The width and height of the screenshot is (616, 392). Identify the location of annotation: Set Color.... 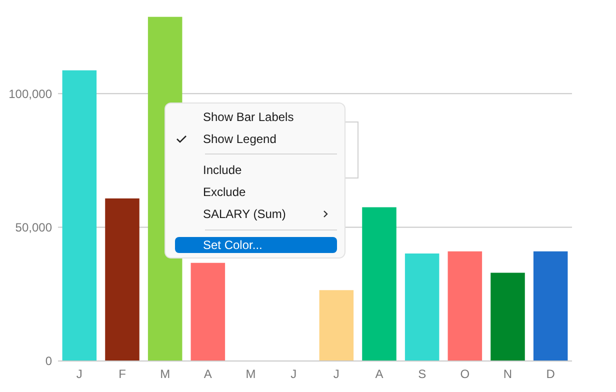
(232, 245).